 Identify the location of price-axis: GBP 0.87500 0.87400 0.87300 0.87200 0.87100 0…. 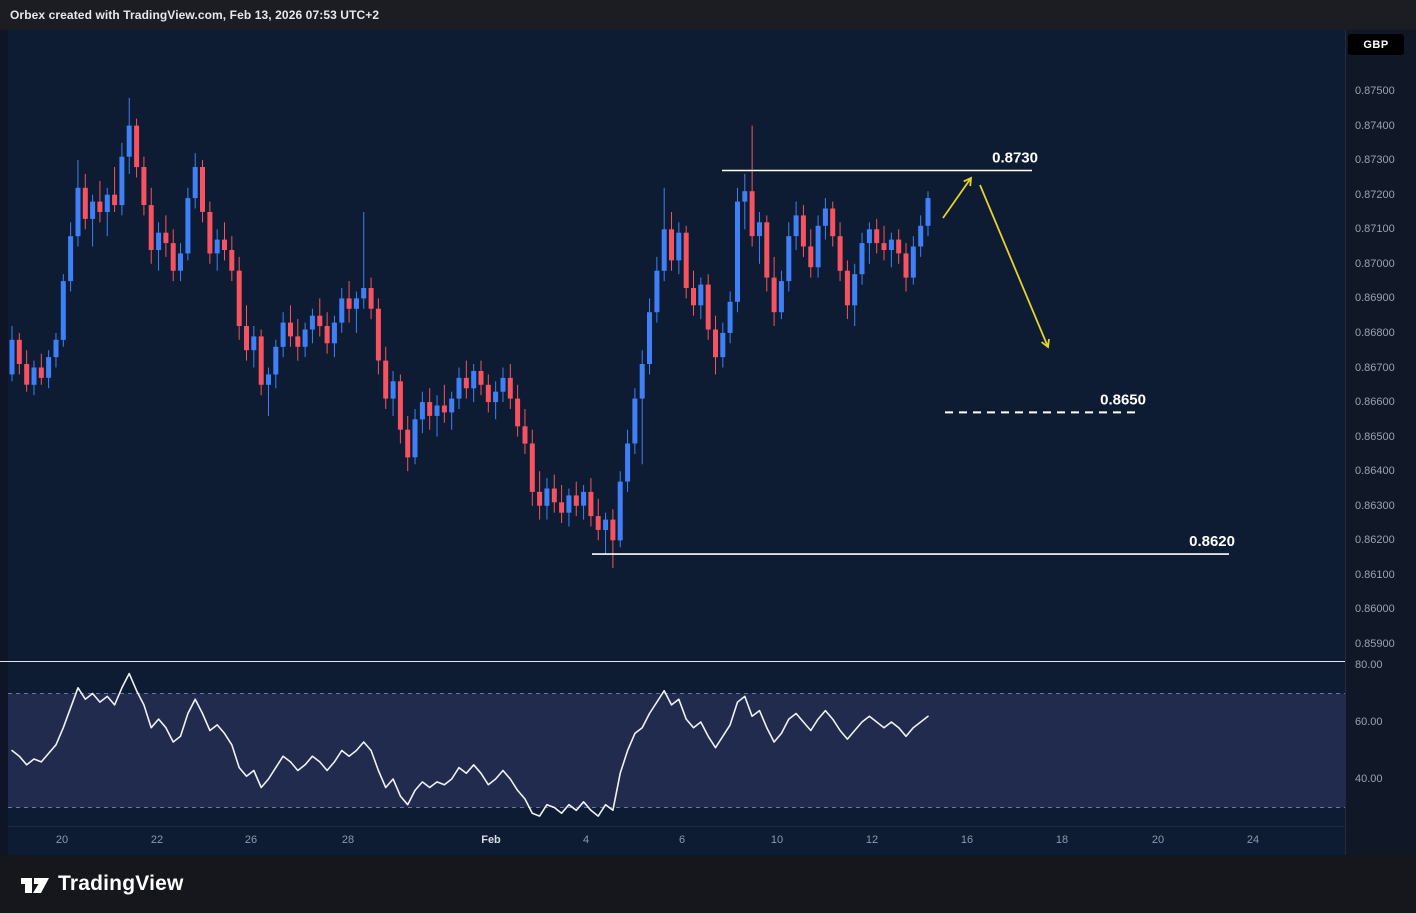
(1380, 442).